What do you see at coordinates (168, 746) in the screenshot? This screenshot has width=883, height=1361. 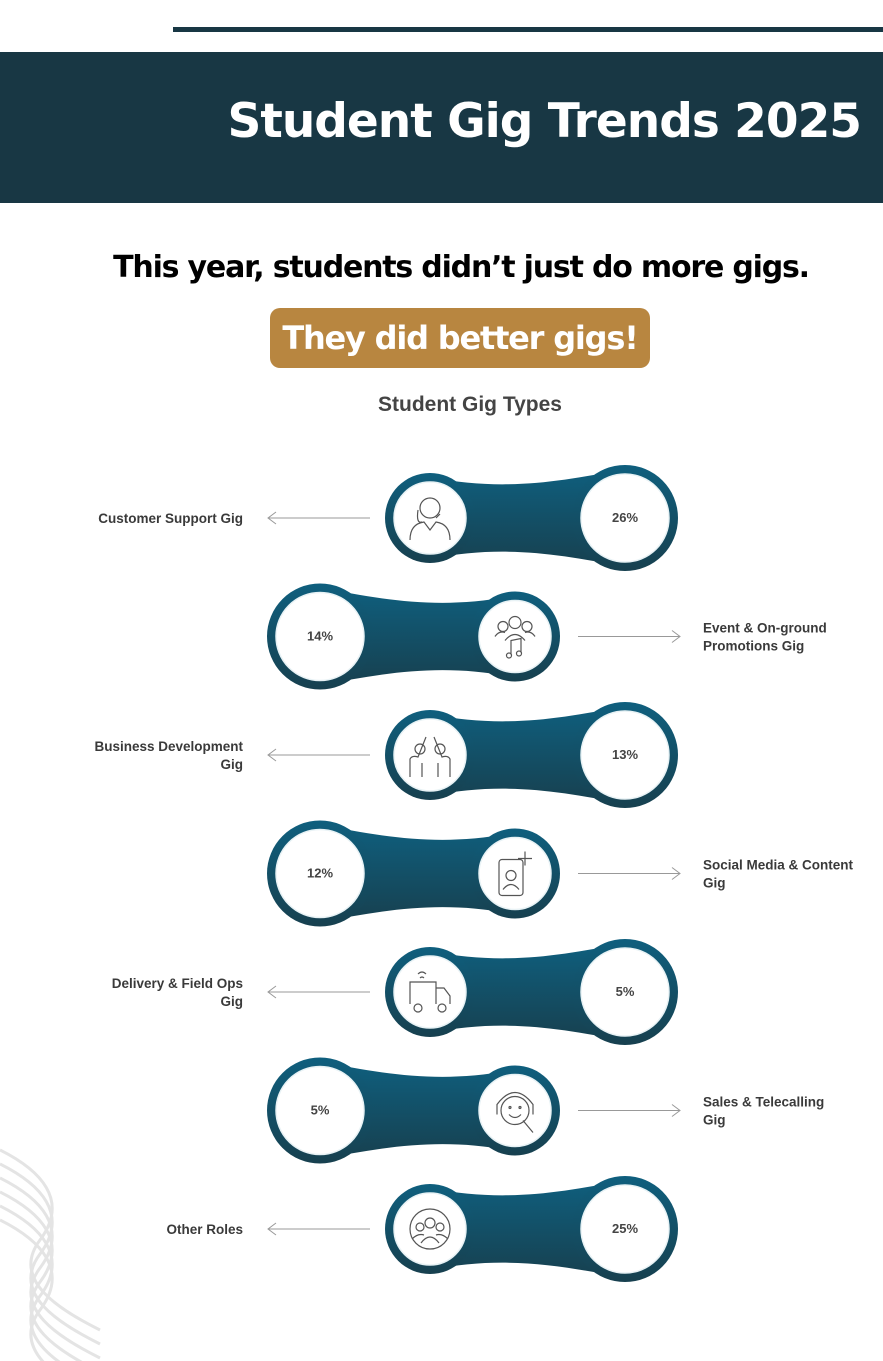 I see `category-label: Business Development` at bounding box center [168, 746].